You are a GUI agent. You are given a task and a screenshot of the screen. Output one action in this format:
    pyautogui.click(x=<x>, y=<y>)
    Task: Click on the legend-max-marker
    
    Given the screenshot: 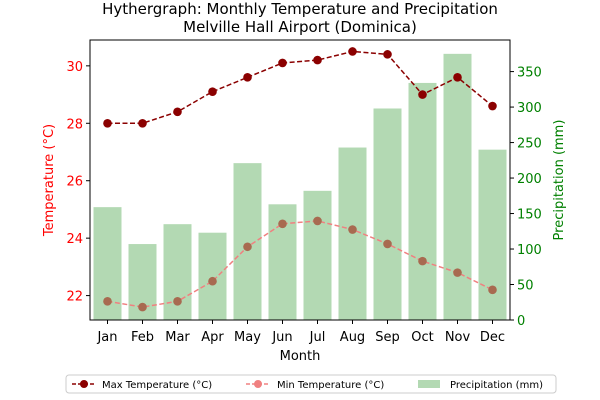 What is the action you would take?
    pyautogui.click(x=84, y=384)
    